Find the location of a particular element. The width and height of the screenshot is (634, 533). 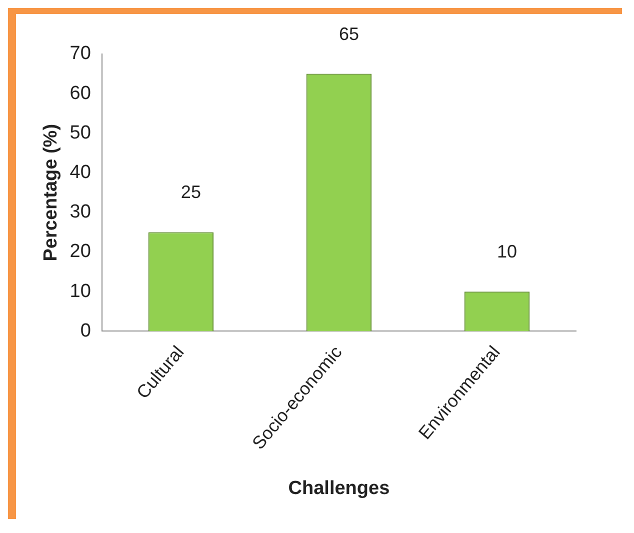

y-axis-title: Percentage (%) is located at coordinates (51, 193).